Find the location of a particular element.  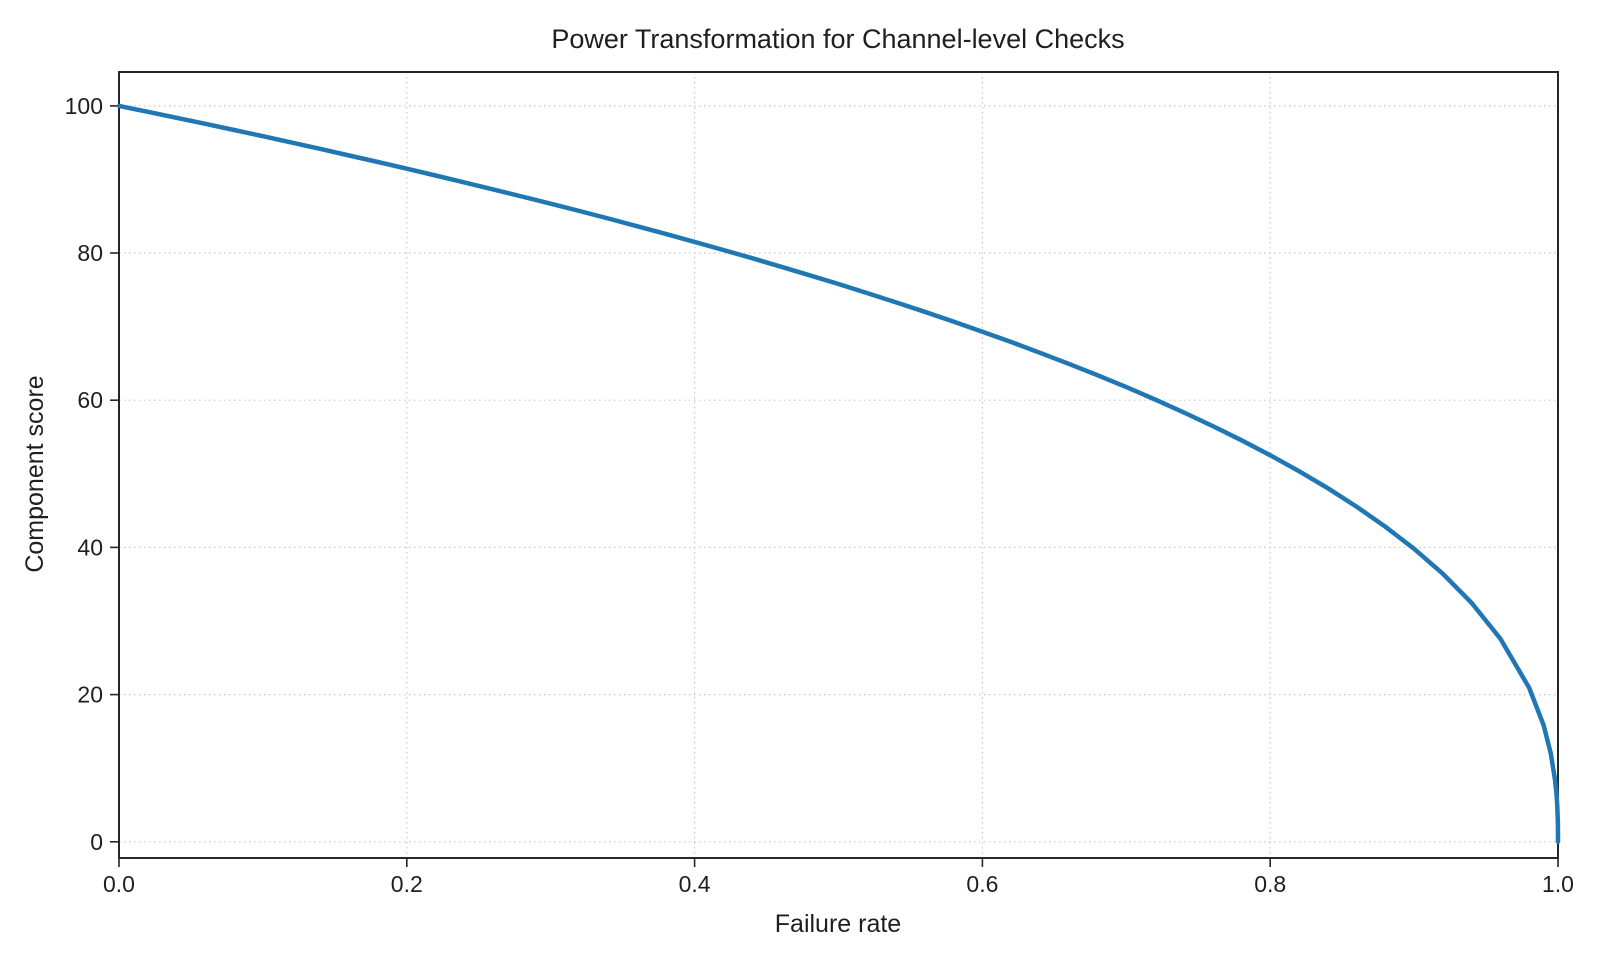

y-tick-label: 80 is located at coordinates (90, 253).